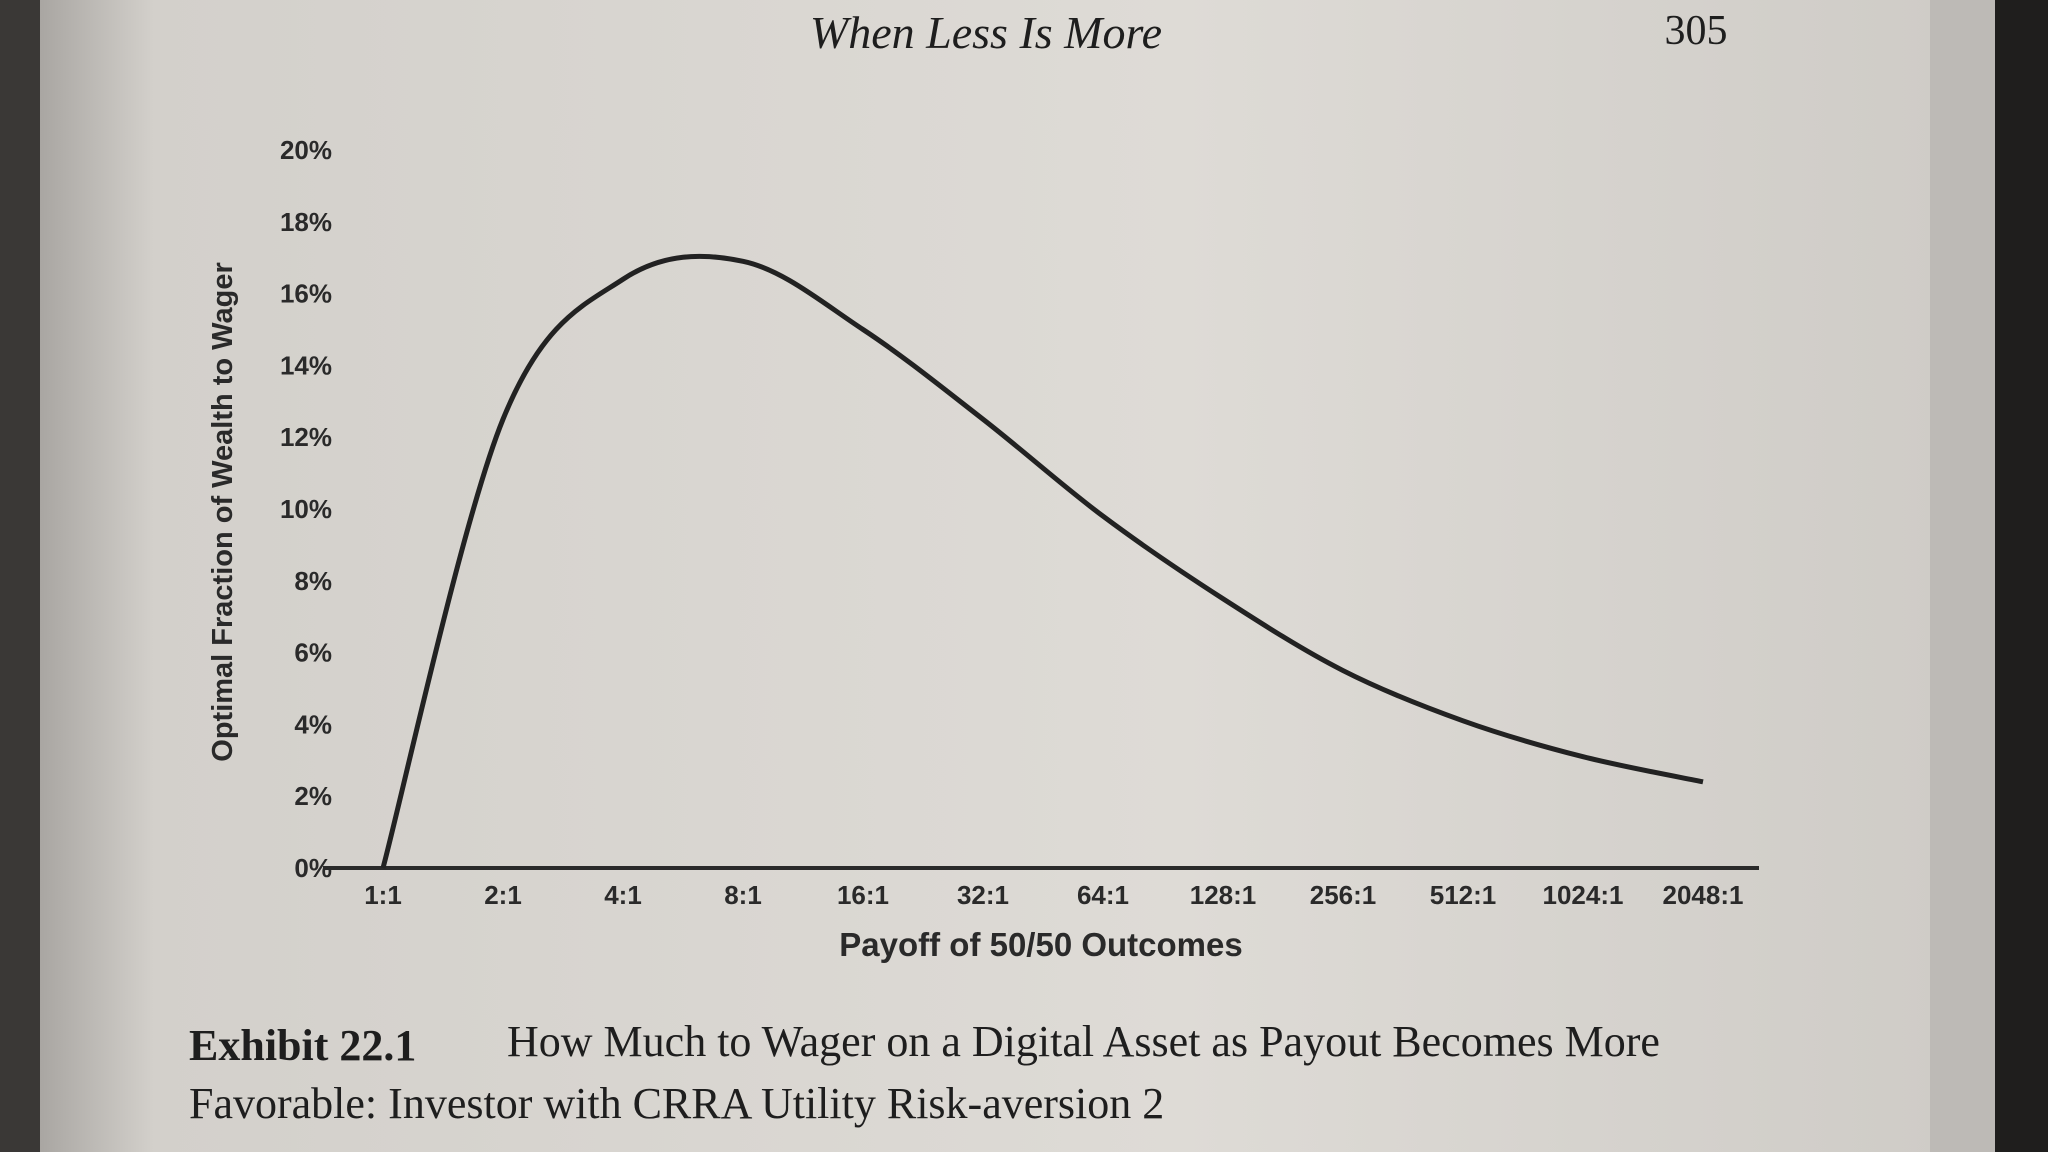  What do you see at coordinates (1343, 895) in the screenshot?
I see `x-tick-label: 256:1` at bounding box center [1343, 895].